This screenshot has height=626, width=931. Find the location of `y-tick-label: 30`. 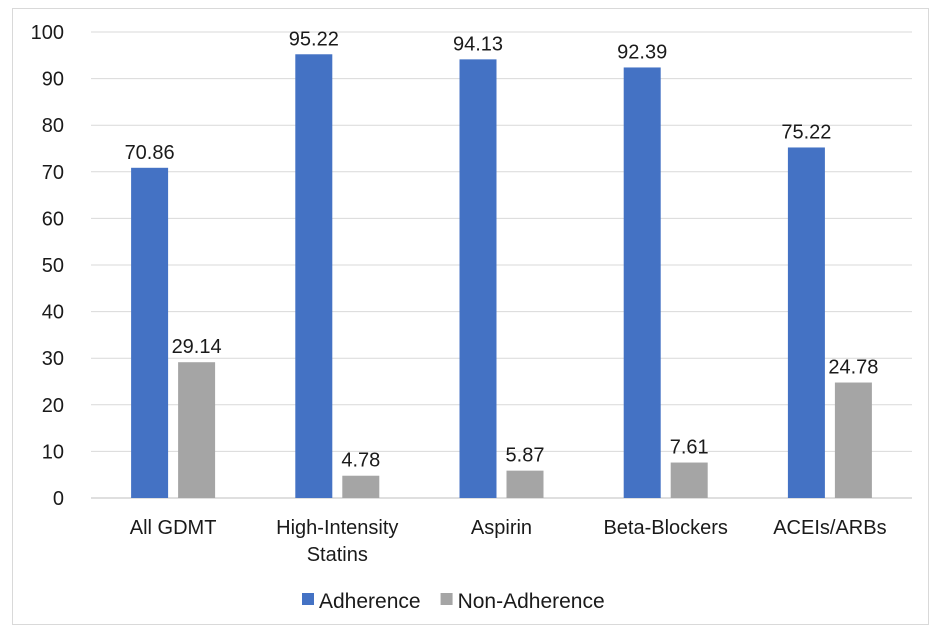

y-tick-label: 30 is located at coordinates (53, 359).